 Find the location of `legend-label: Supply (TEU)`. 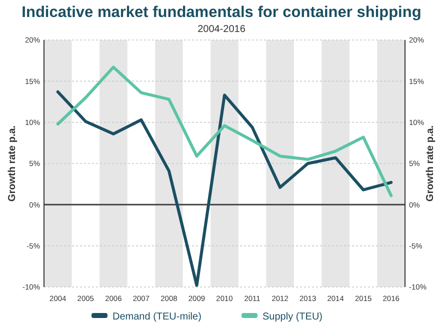

legend-label: Supply (TEU) is located at coordinates (292, 317).